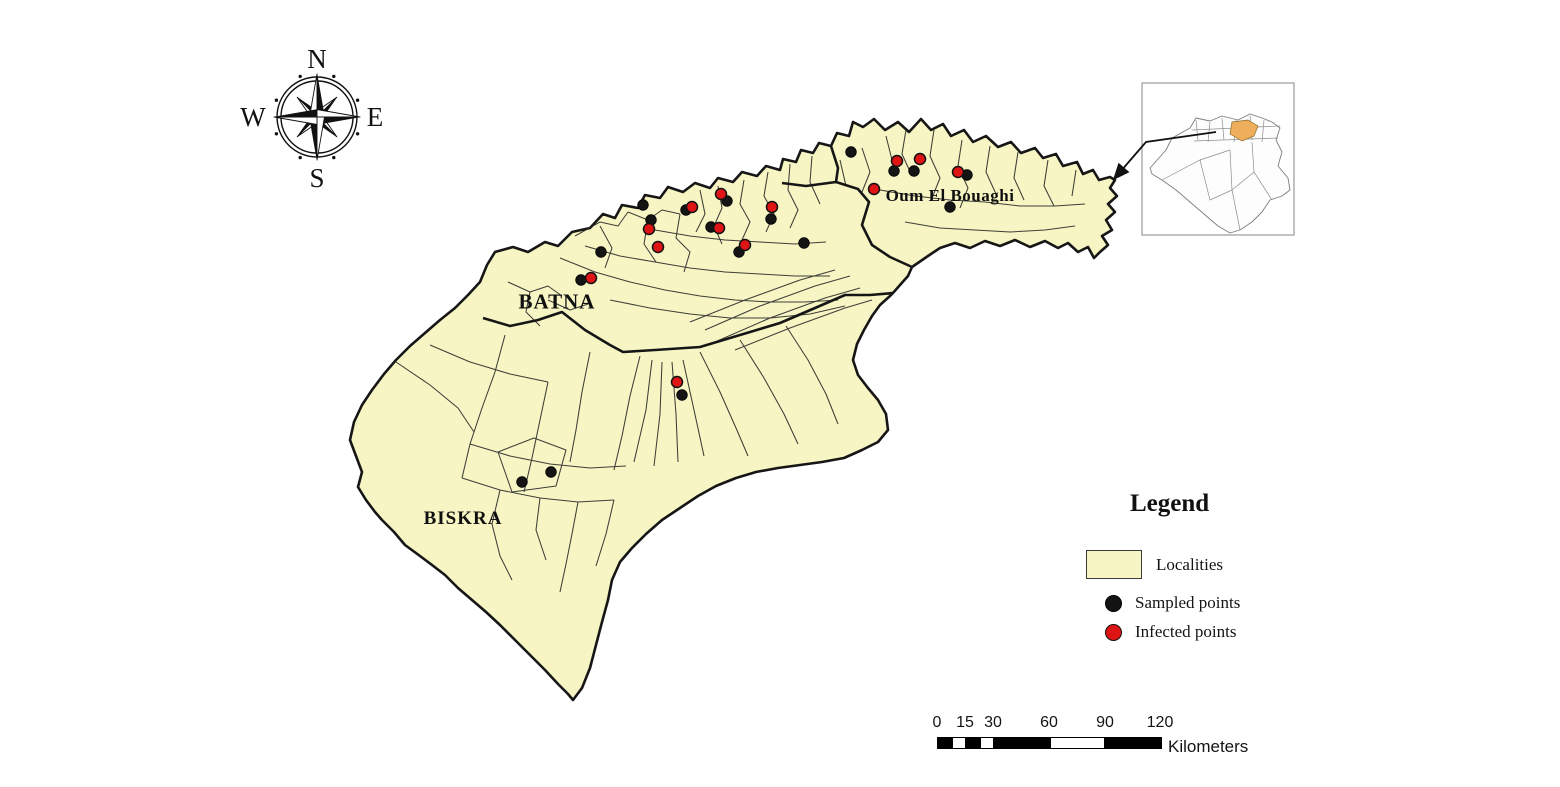  I want to click on scale-unit-label: Kilometers, so click(1208, 746).